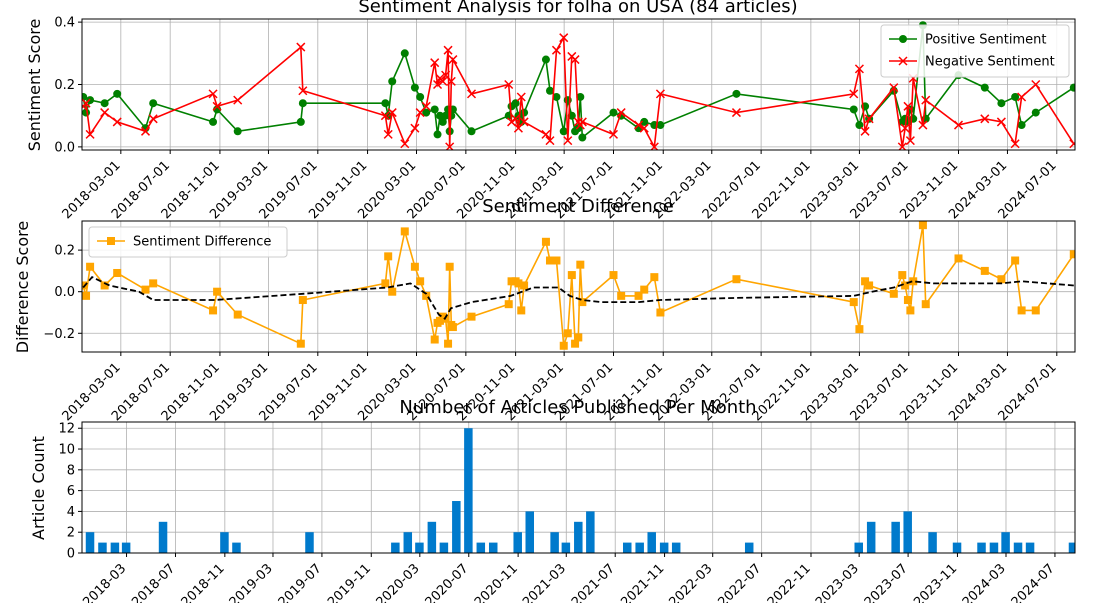 This screenshot has width=1100, height=603. I want to click on trend-line, so click(578, 297).